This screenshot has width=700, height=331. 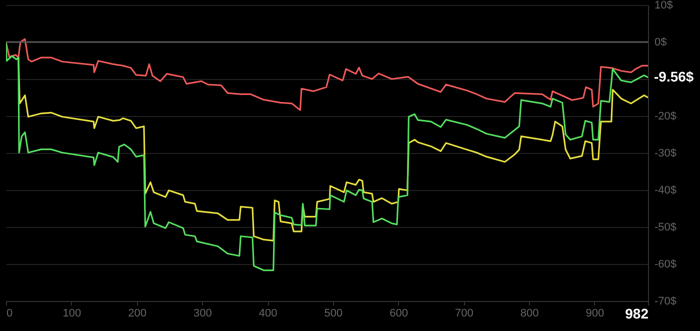 I want to click on x-tick-label: 300, so click(x=202, y=314).